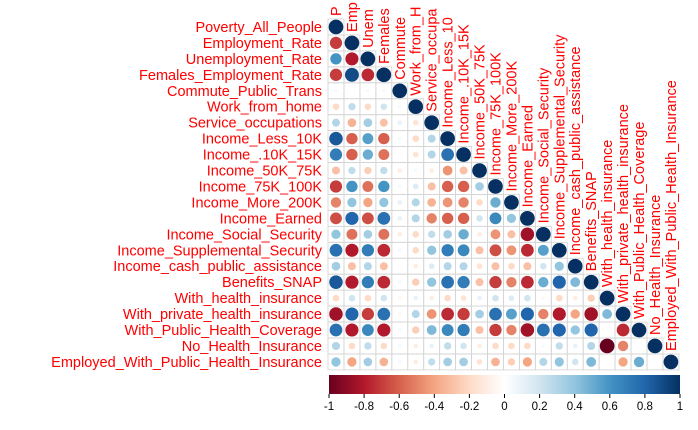 This screenshot has width=698, height=430. What do you see at coordinates (186, 363) in the screenshot?
I see `row-label: Employed_With_Public_Health_Insurance` at bounding box center [186, 363].